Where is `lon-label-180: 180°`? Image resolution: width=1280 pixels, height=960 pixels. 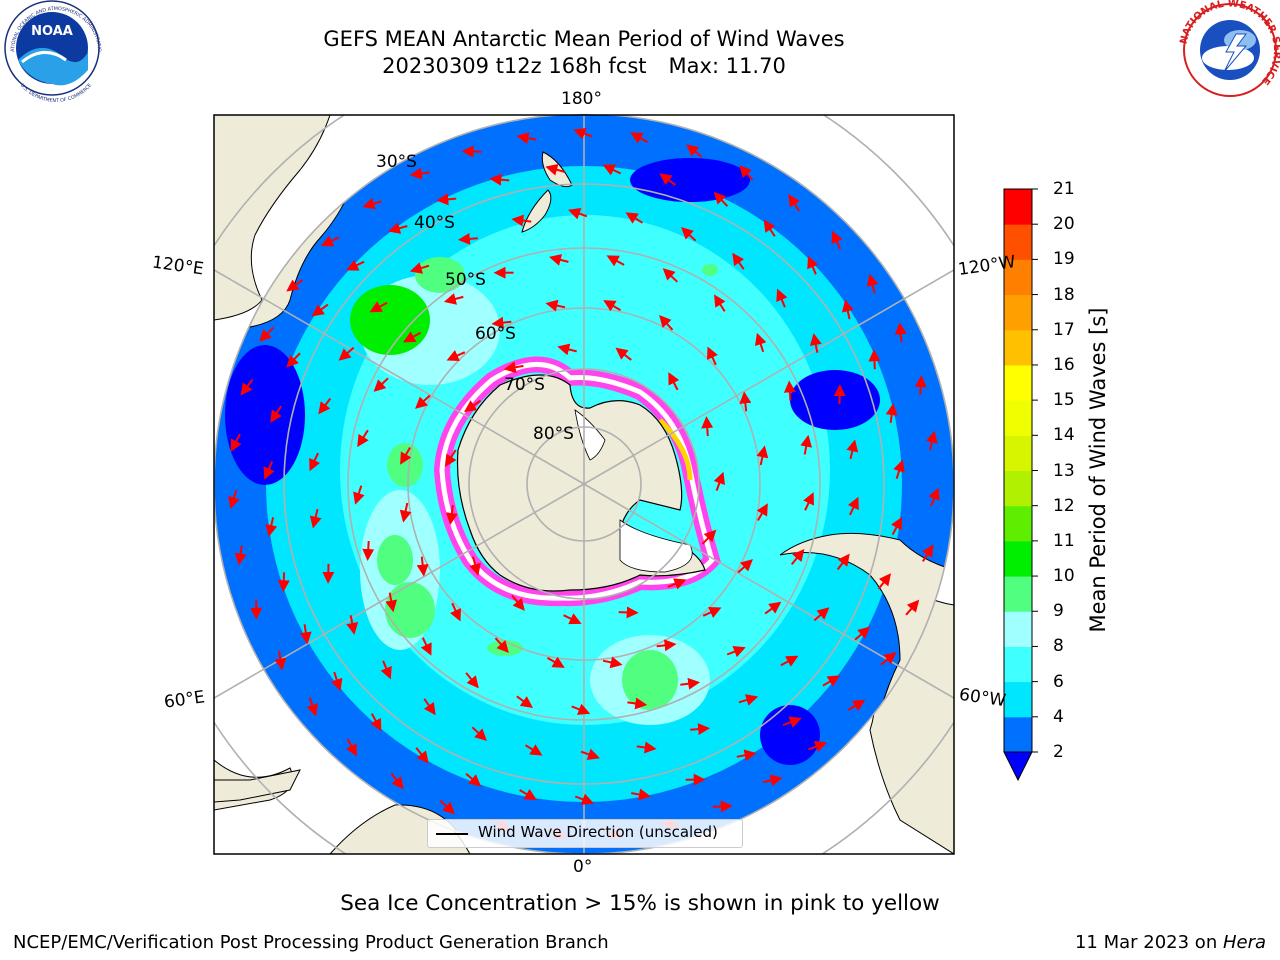
lon-label-180: 180° is located at coordinates (581, 99).